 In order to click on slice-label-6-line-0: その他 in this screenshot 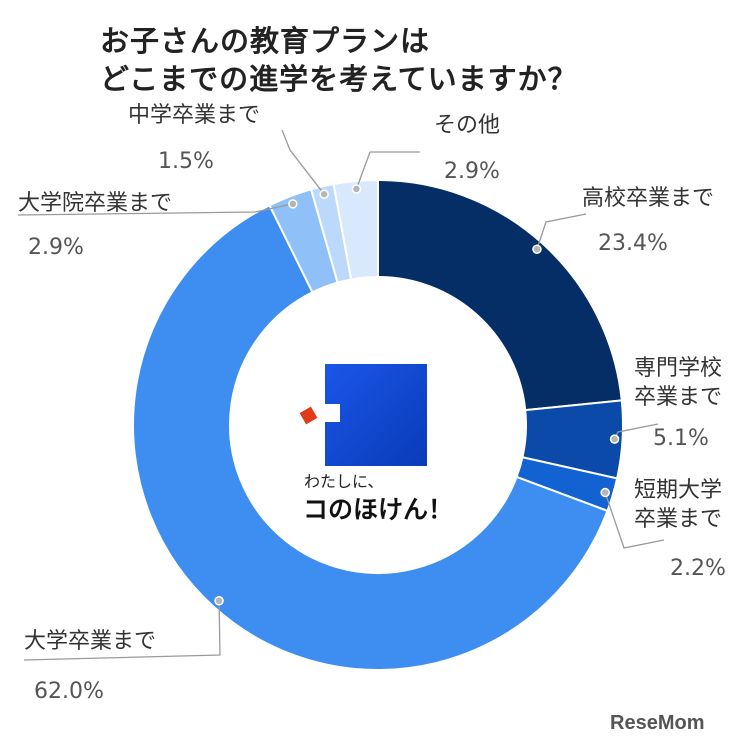, I will do `click(467, 125)`.